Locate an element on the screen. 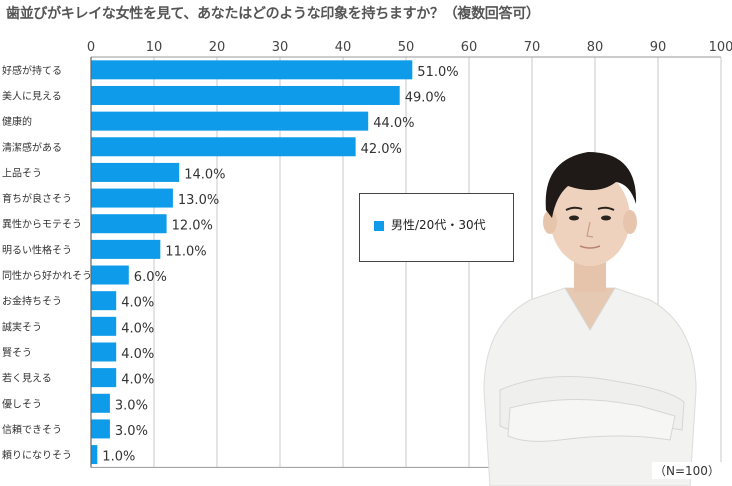 The image size is (732, 486). x-tick-label: 50 is located at coordinates (406, 47).